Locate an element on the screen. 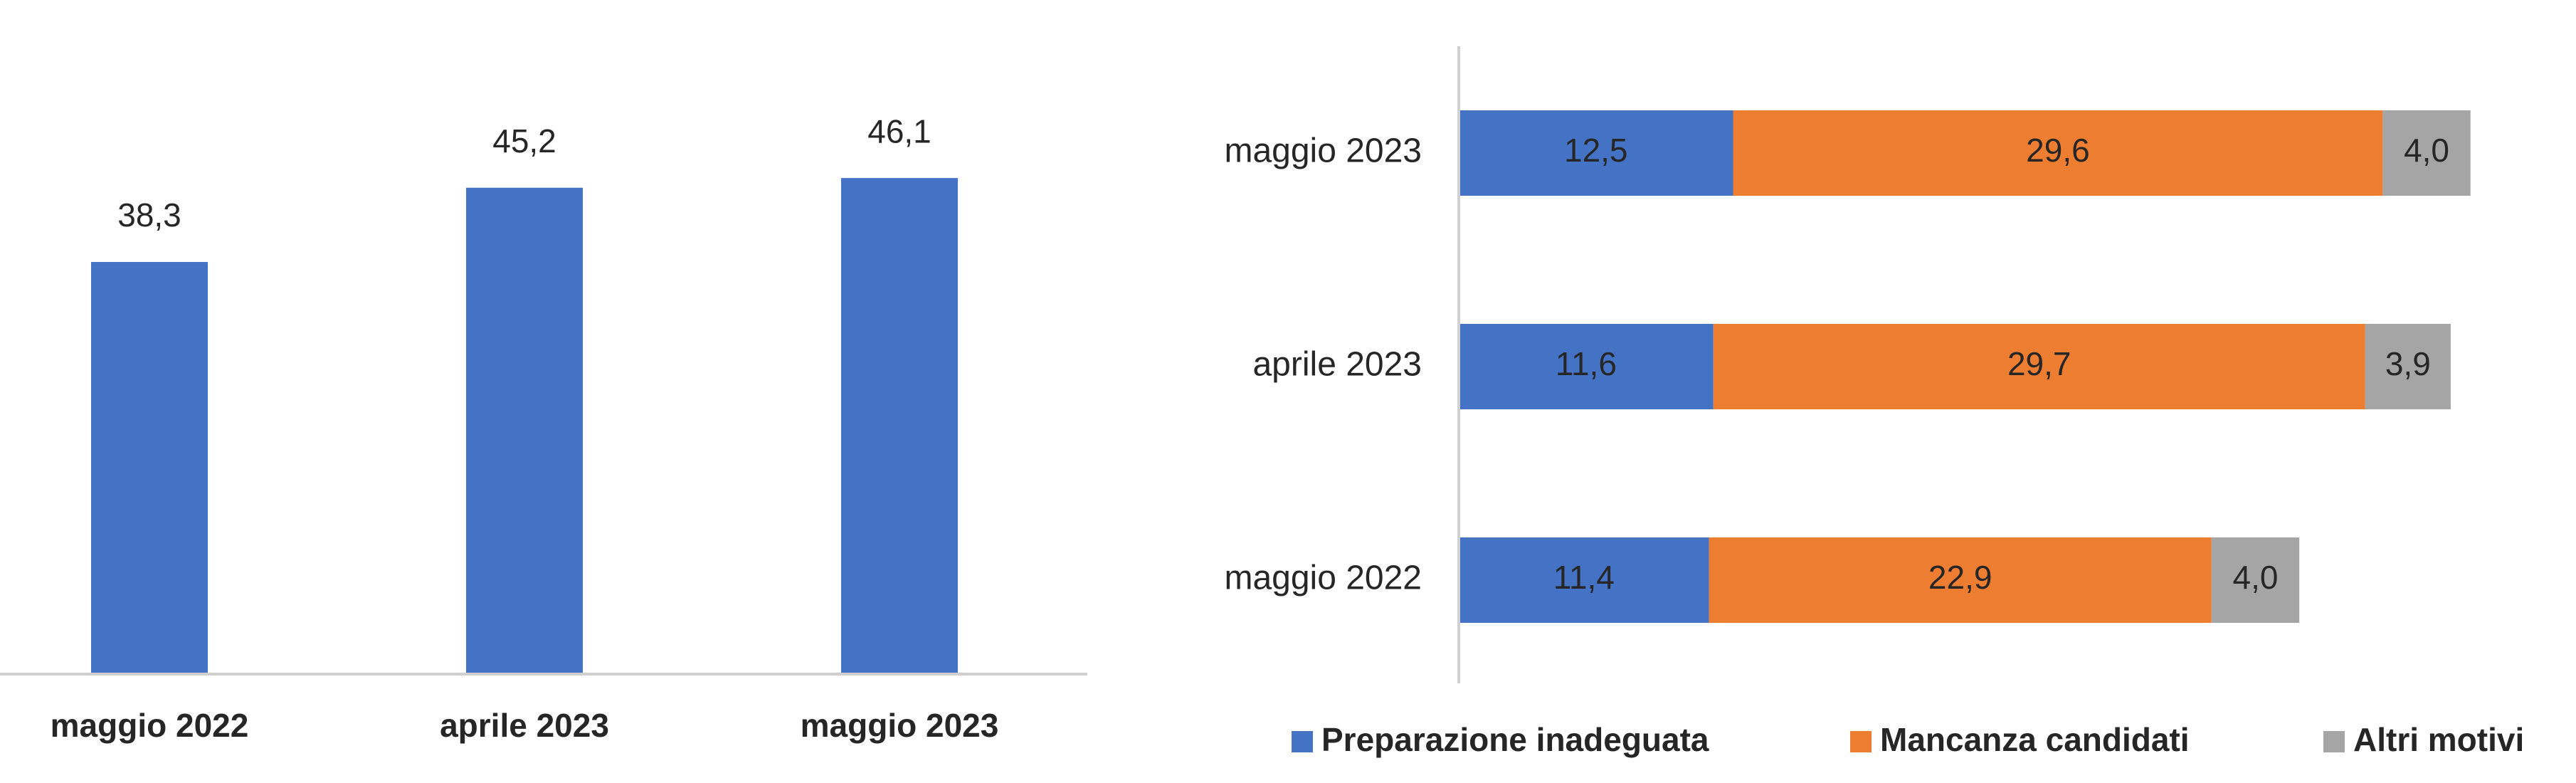 This screenshot has height=783, width=2576. data-label: 45,2 is located at coordinates (524, 140).